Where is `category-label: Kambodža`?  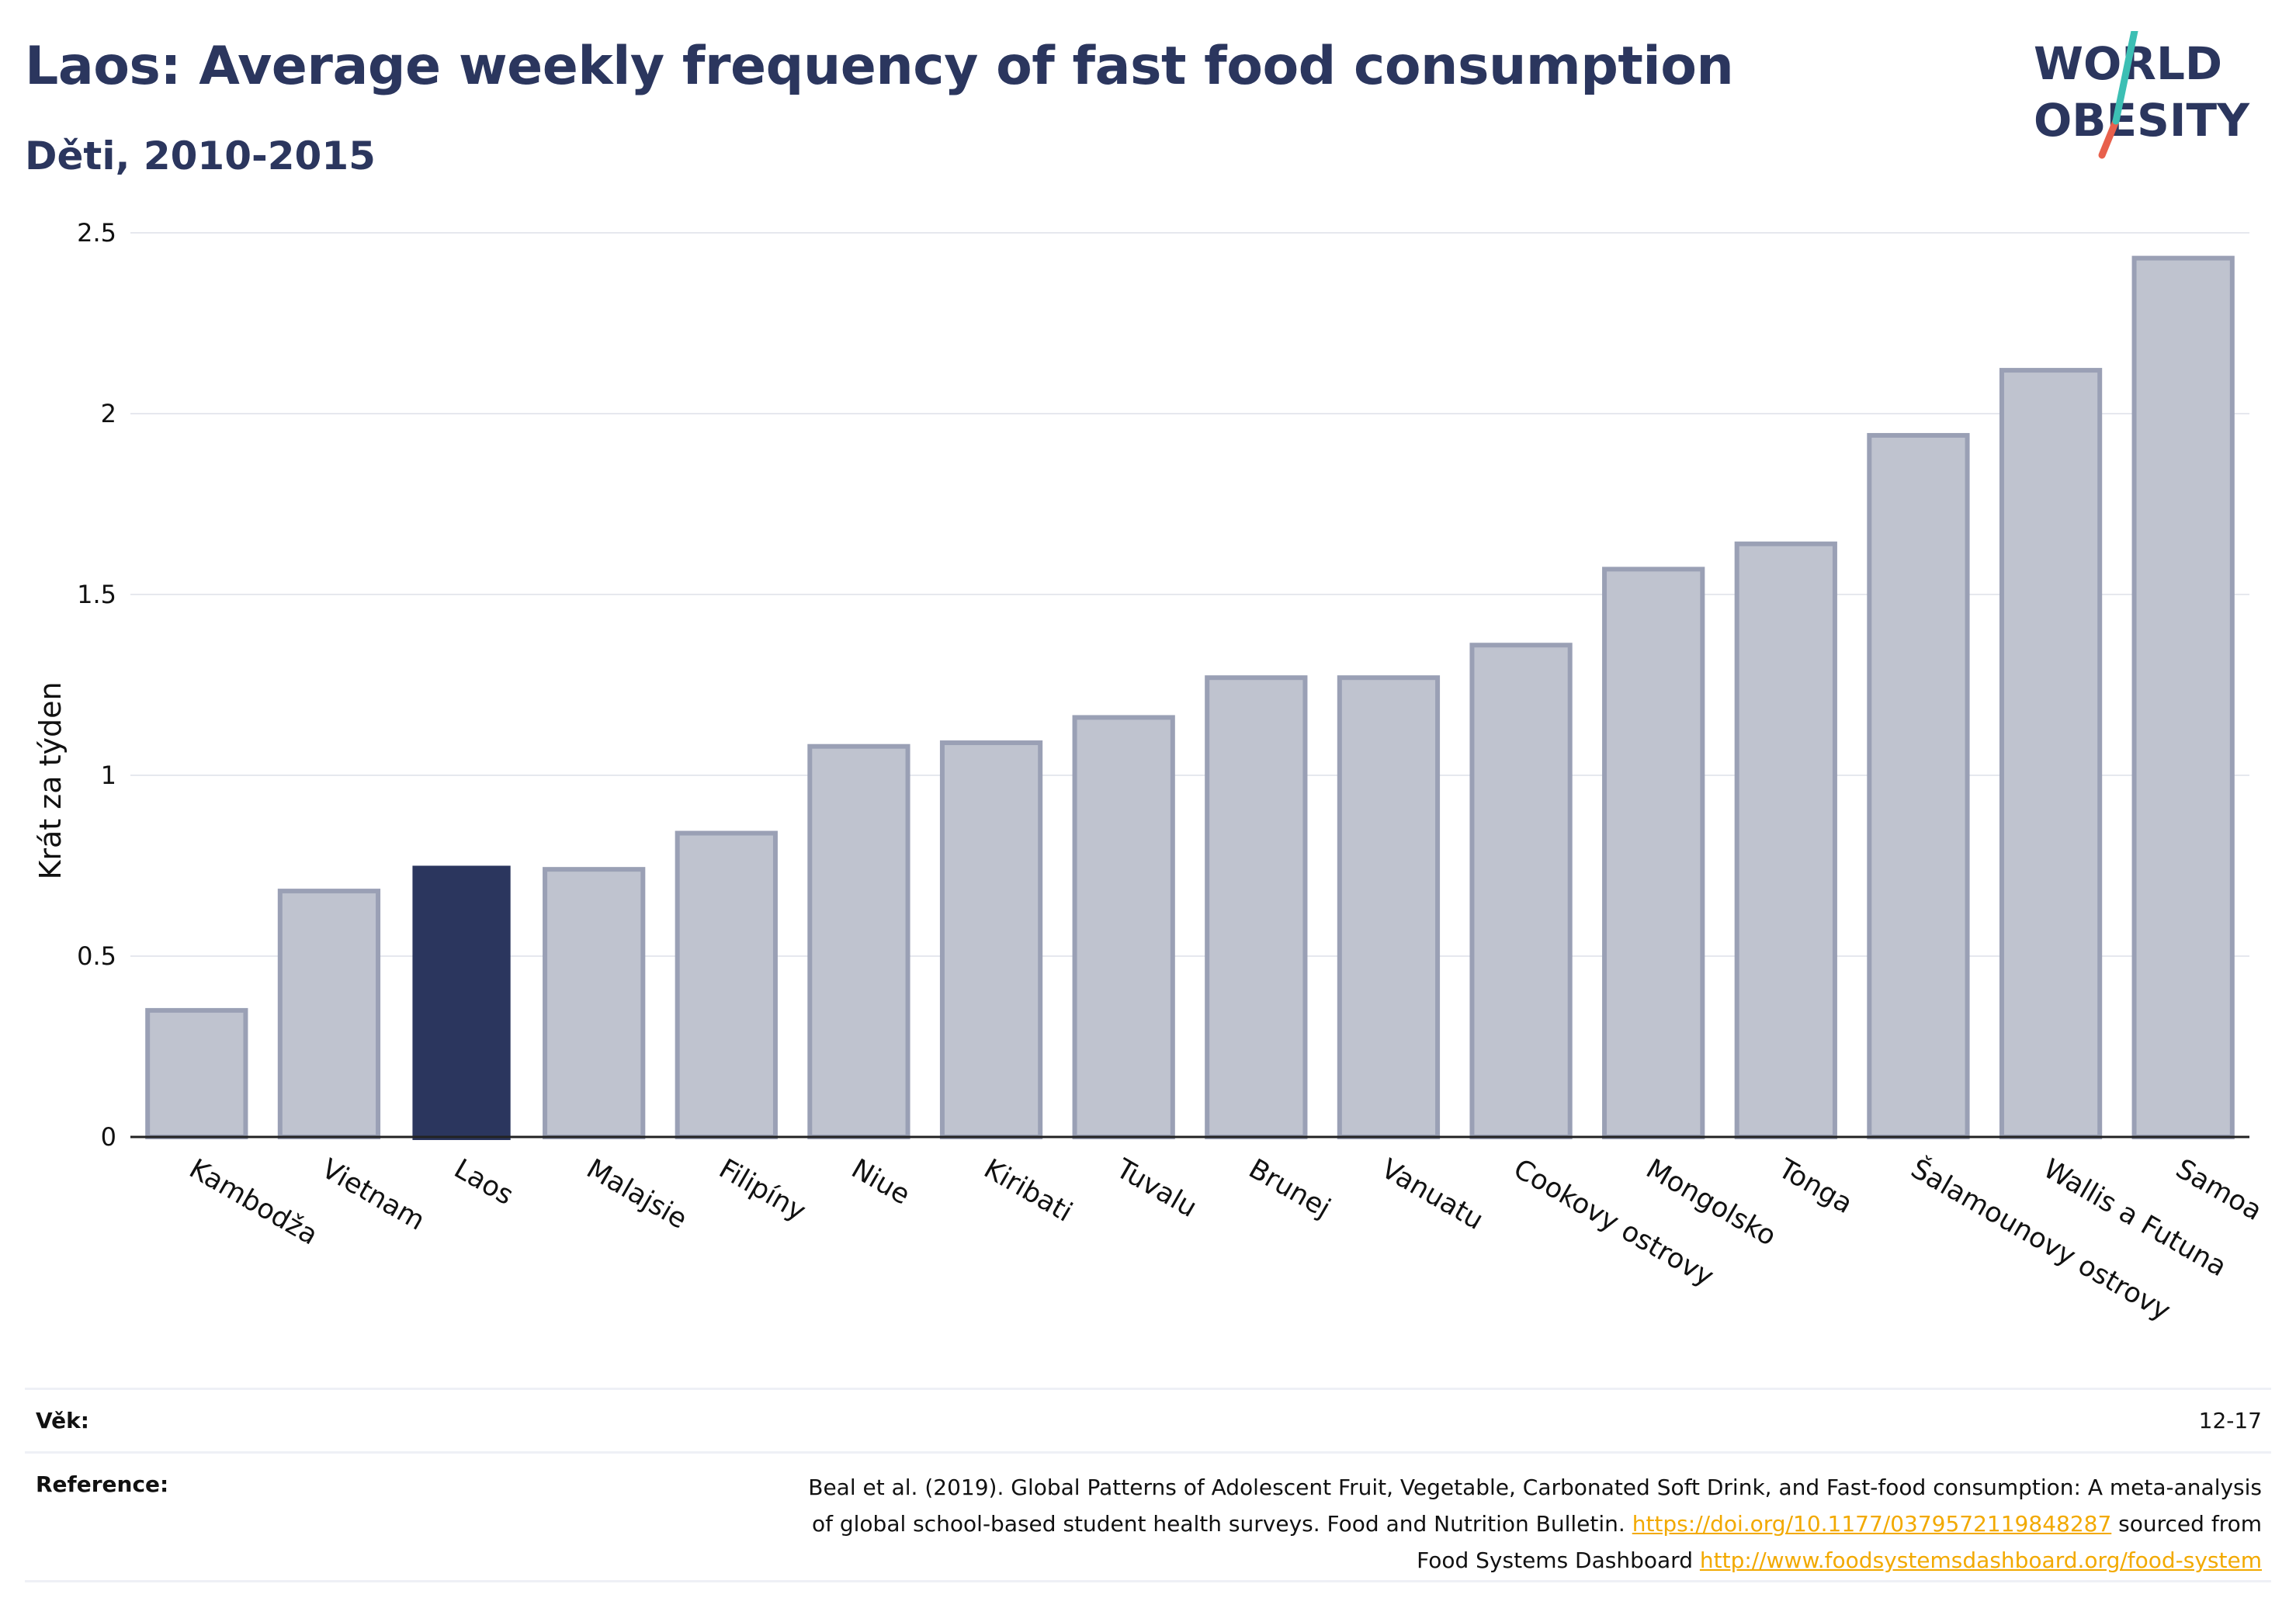 category-label: Kambodža is located at coordinates (253, 1202).